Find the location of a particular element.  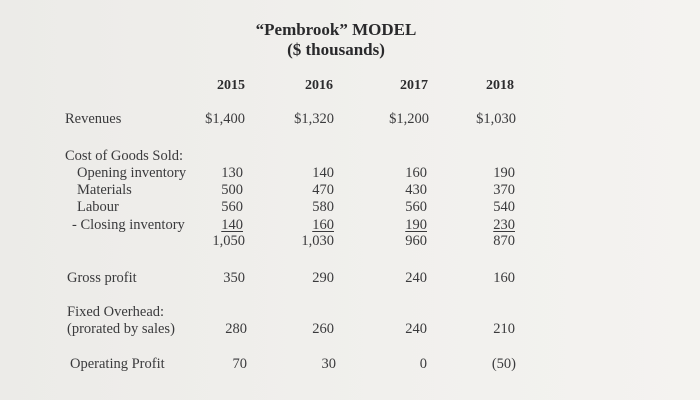

operating-profit-2018: (50) is located at coordinates (503, 364).